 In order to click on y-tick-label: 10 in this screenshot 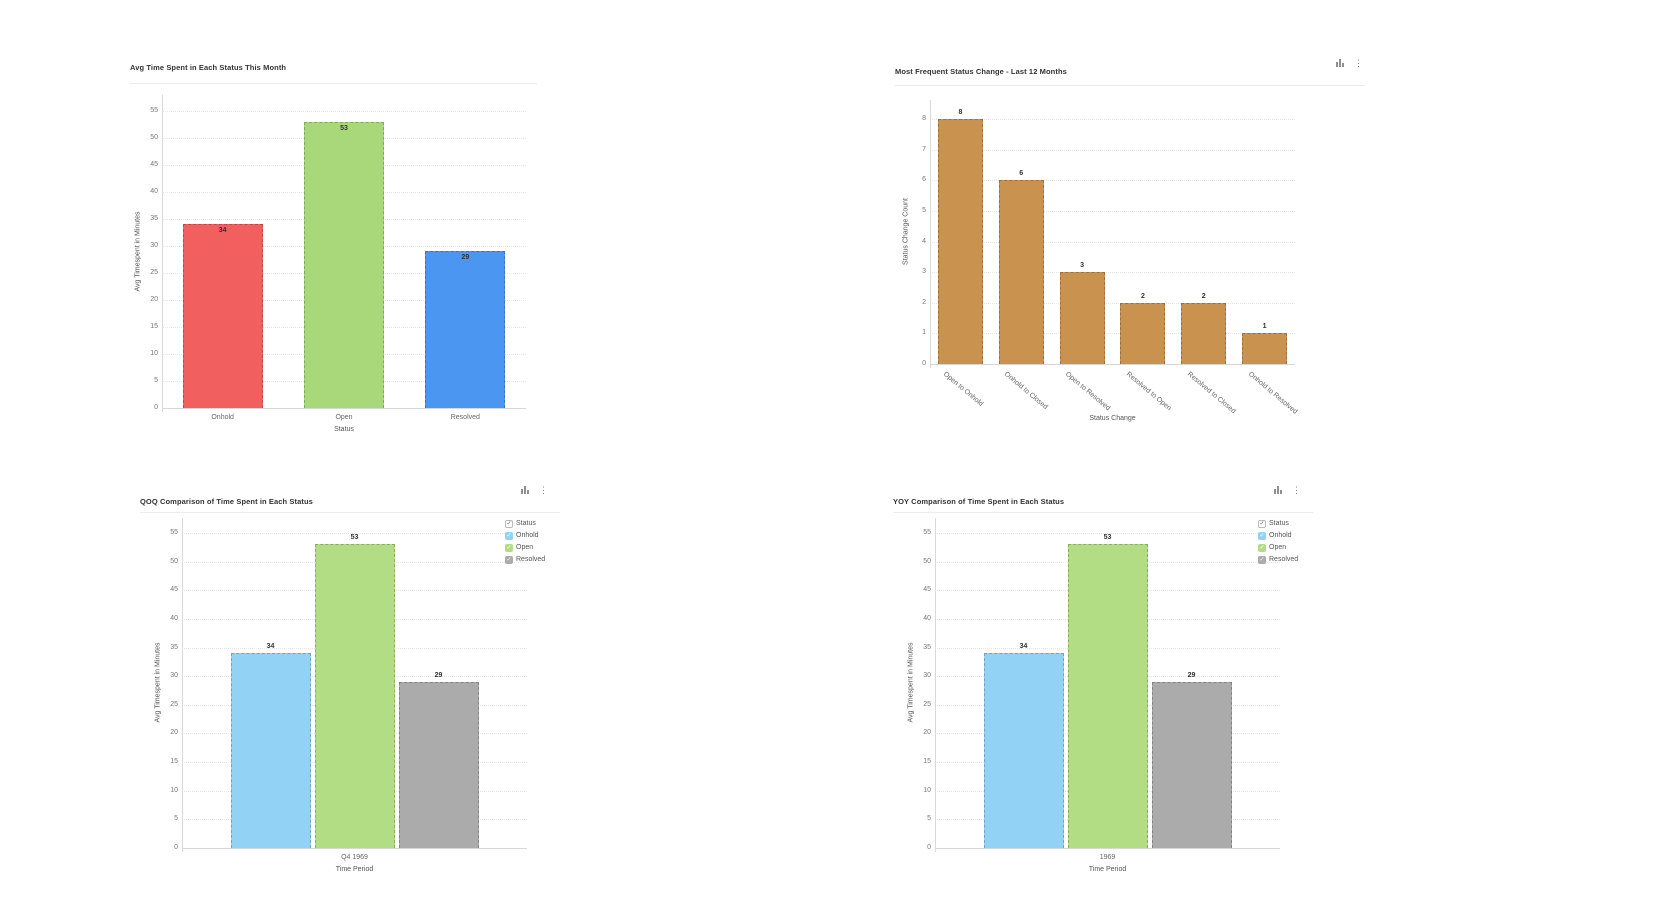, I will do `click(927, 790)`.